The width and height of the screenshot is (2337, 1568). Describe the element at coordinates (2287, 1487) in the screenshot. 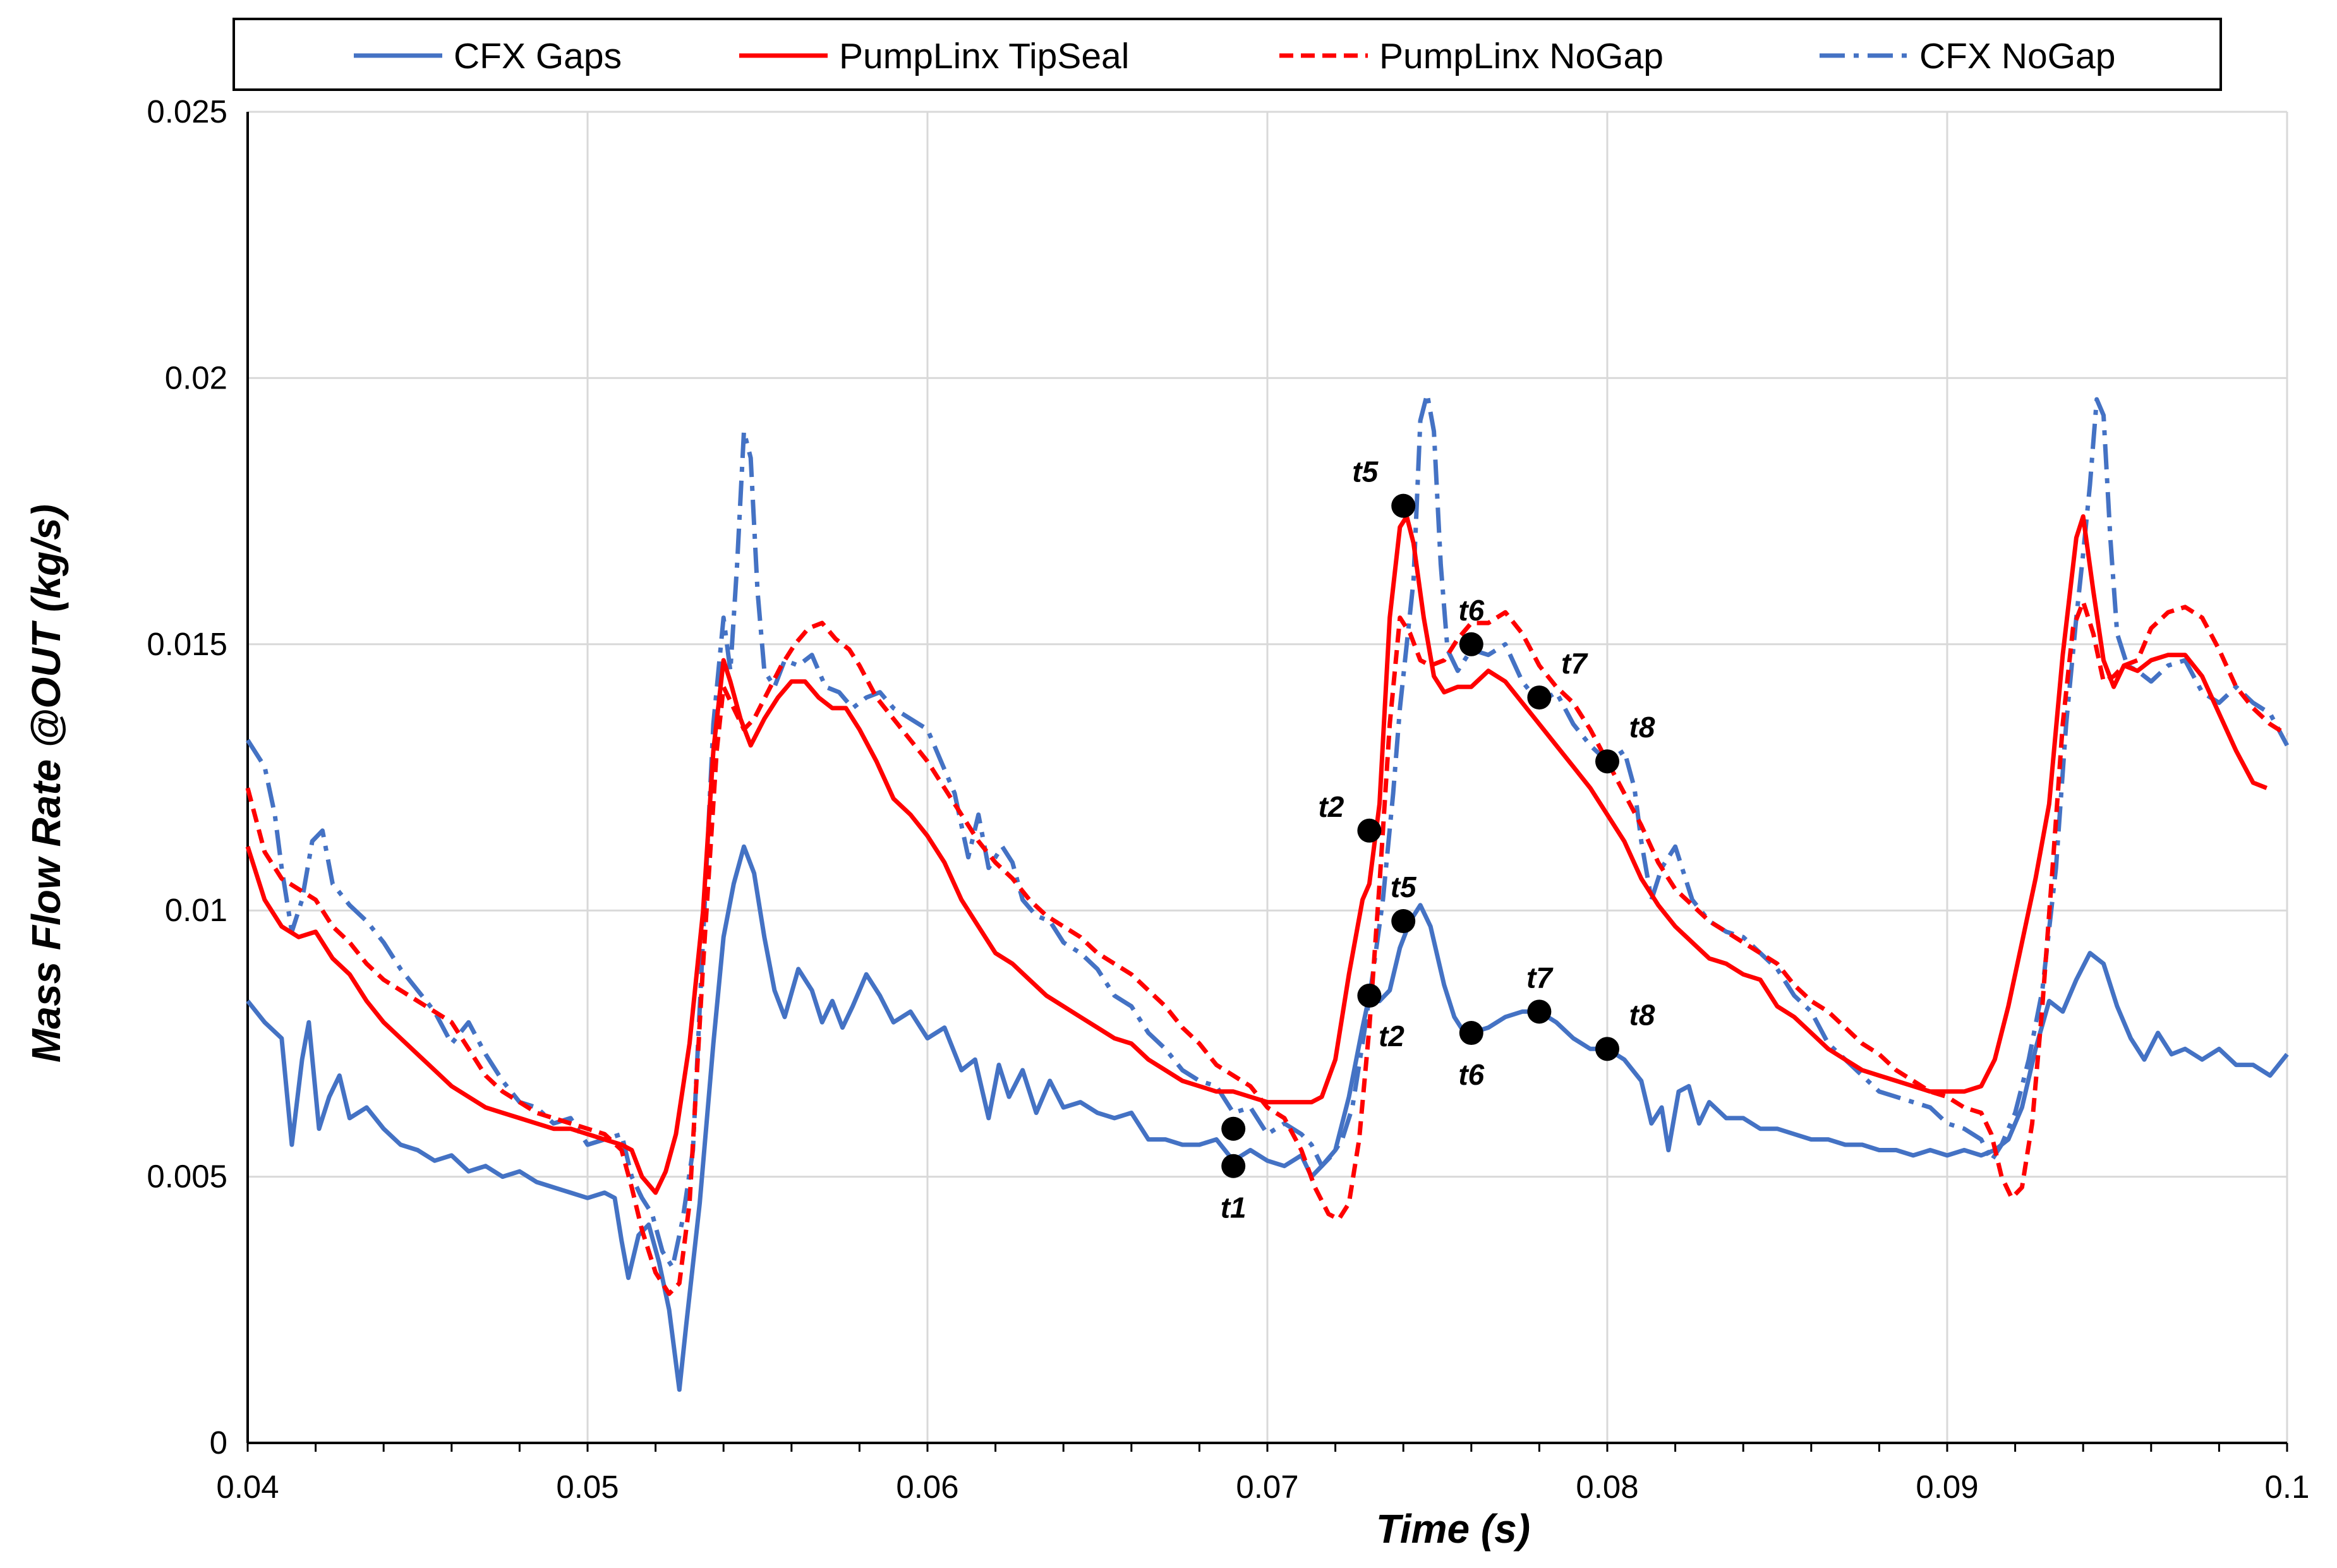

I see `x-tick-label: 0.1` at that location.